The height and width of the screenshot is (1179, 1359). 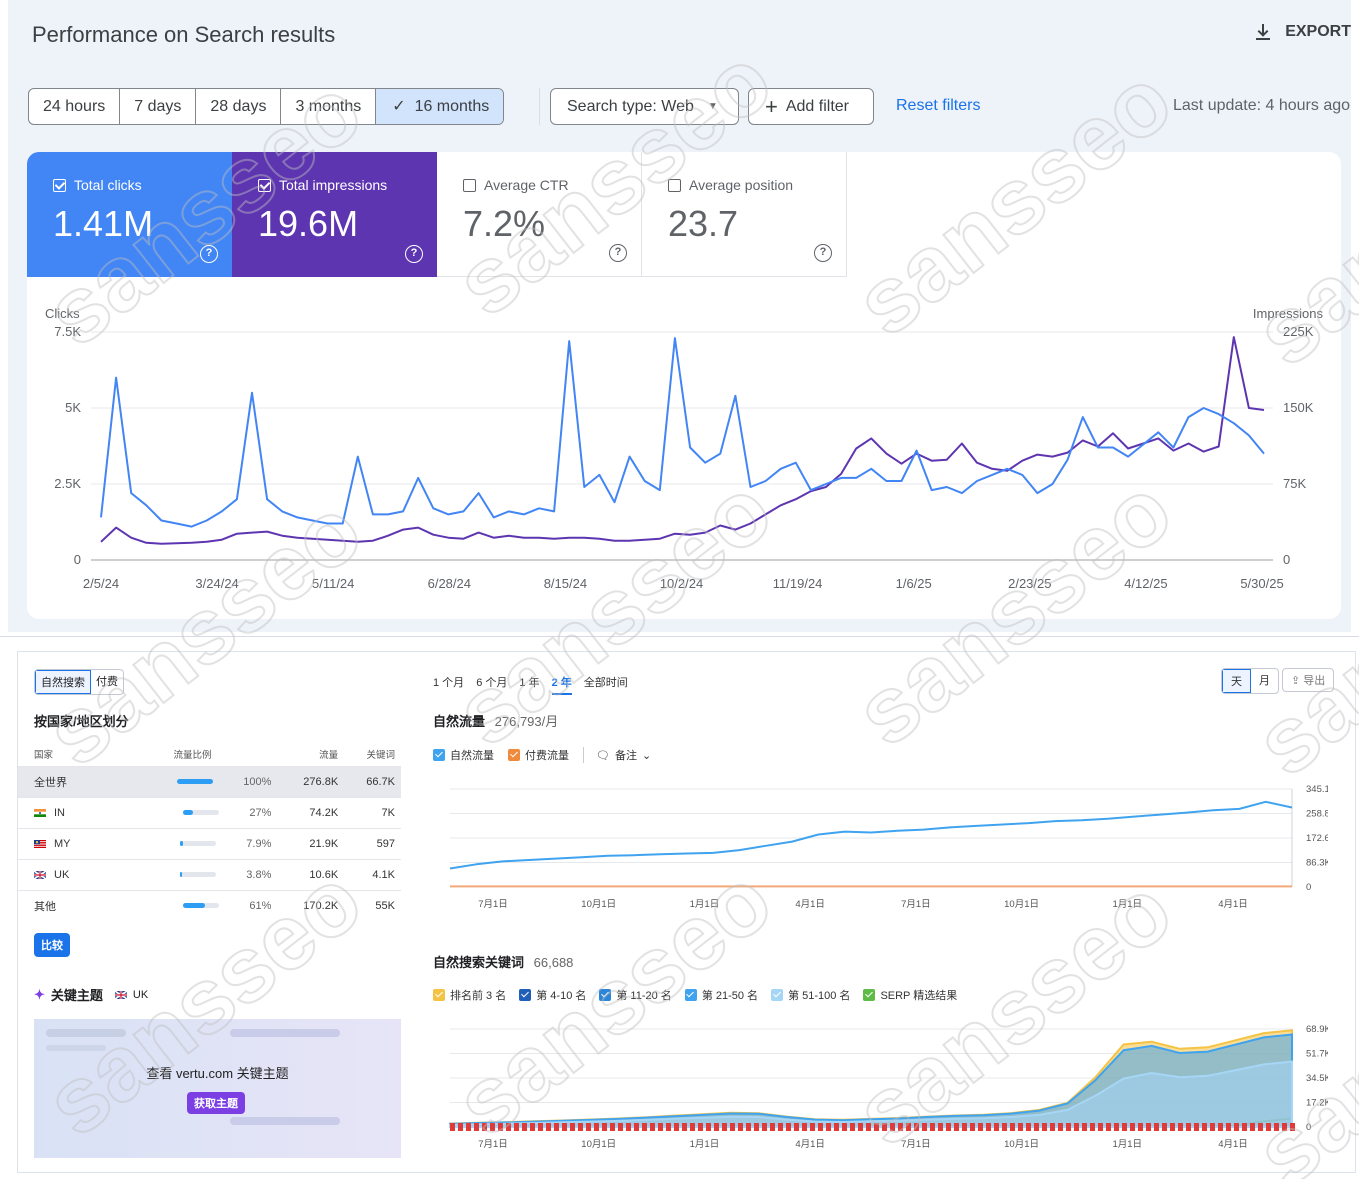 What do you see at coordinates (66, 905) in the screenshot?
I see `country-cell: 其他` at bounding box center [66, 905].